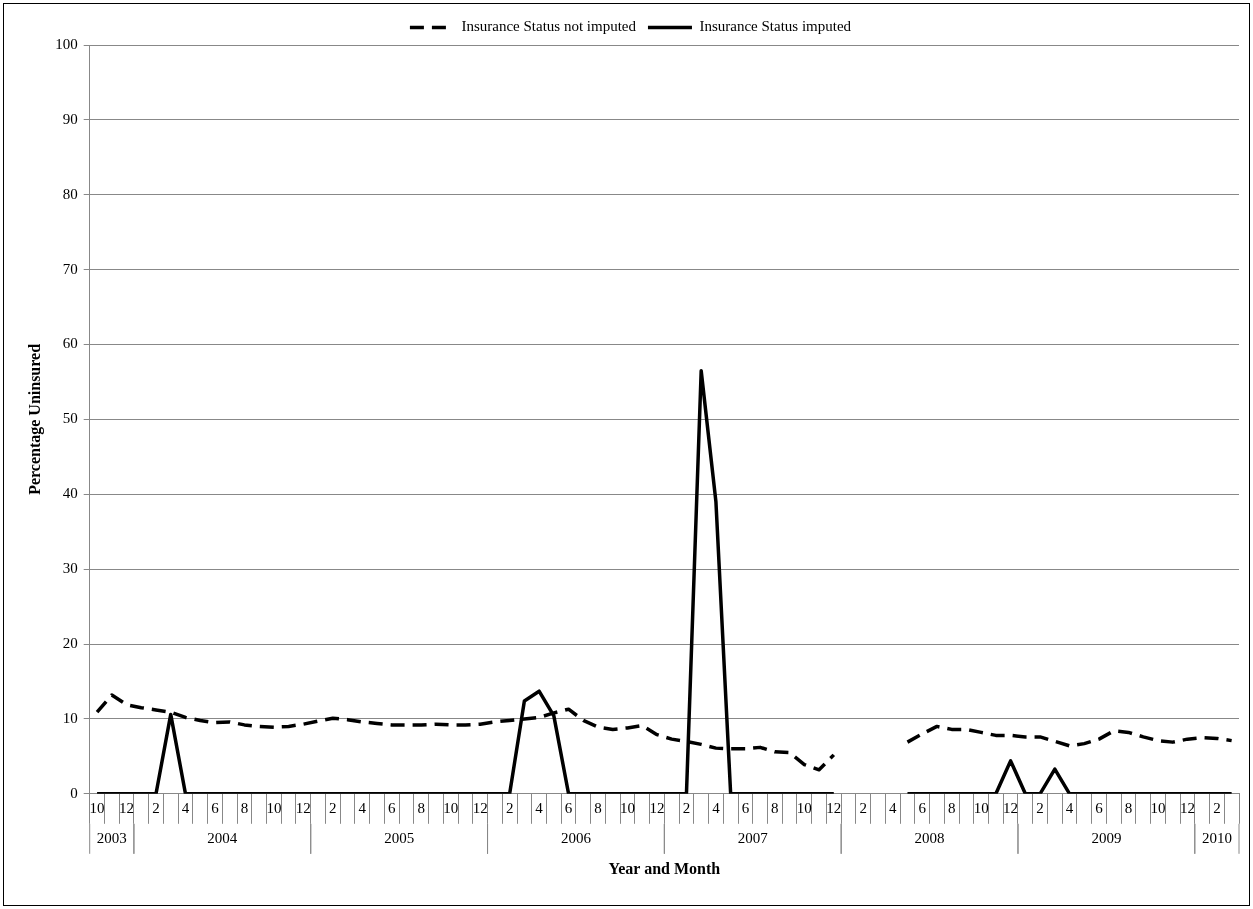 The image size is (1253, 909). What do you see at coordinates (70, 642) in the screenshot?
I see `y-tick-label: 20` at bounding box center [70, 642].